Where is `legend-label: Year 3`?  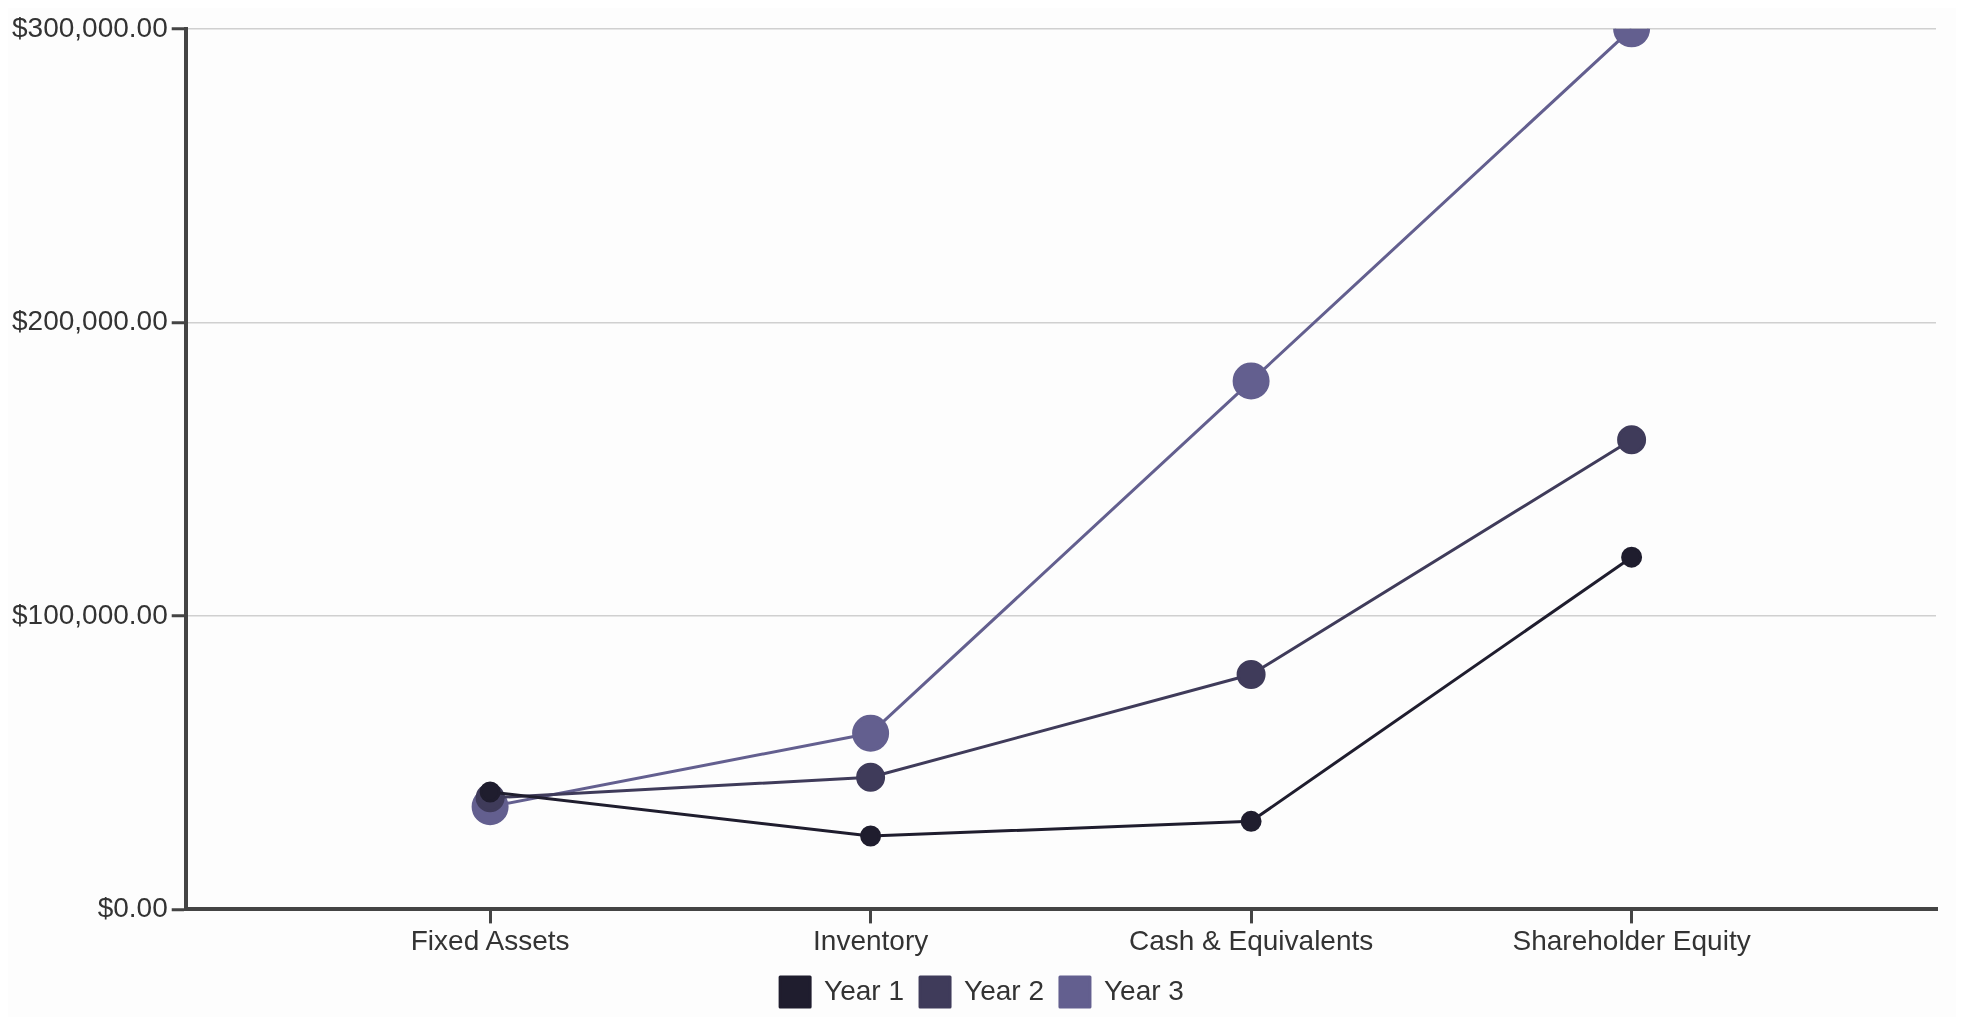 legend-label: Year 3 is located at coordinates (1143, 990).